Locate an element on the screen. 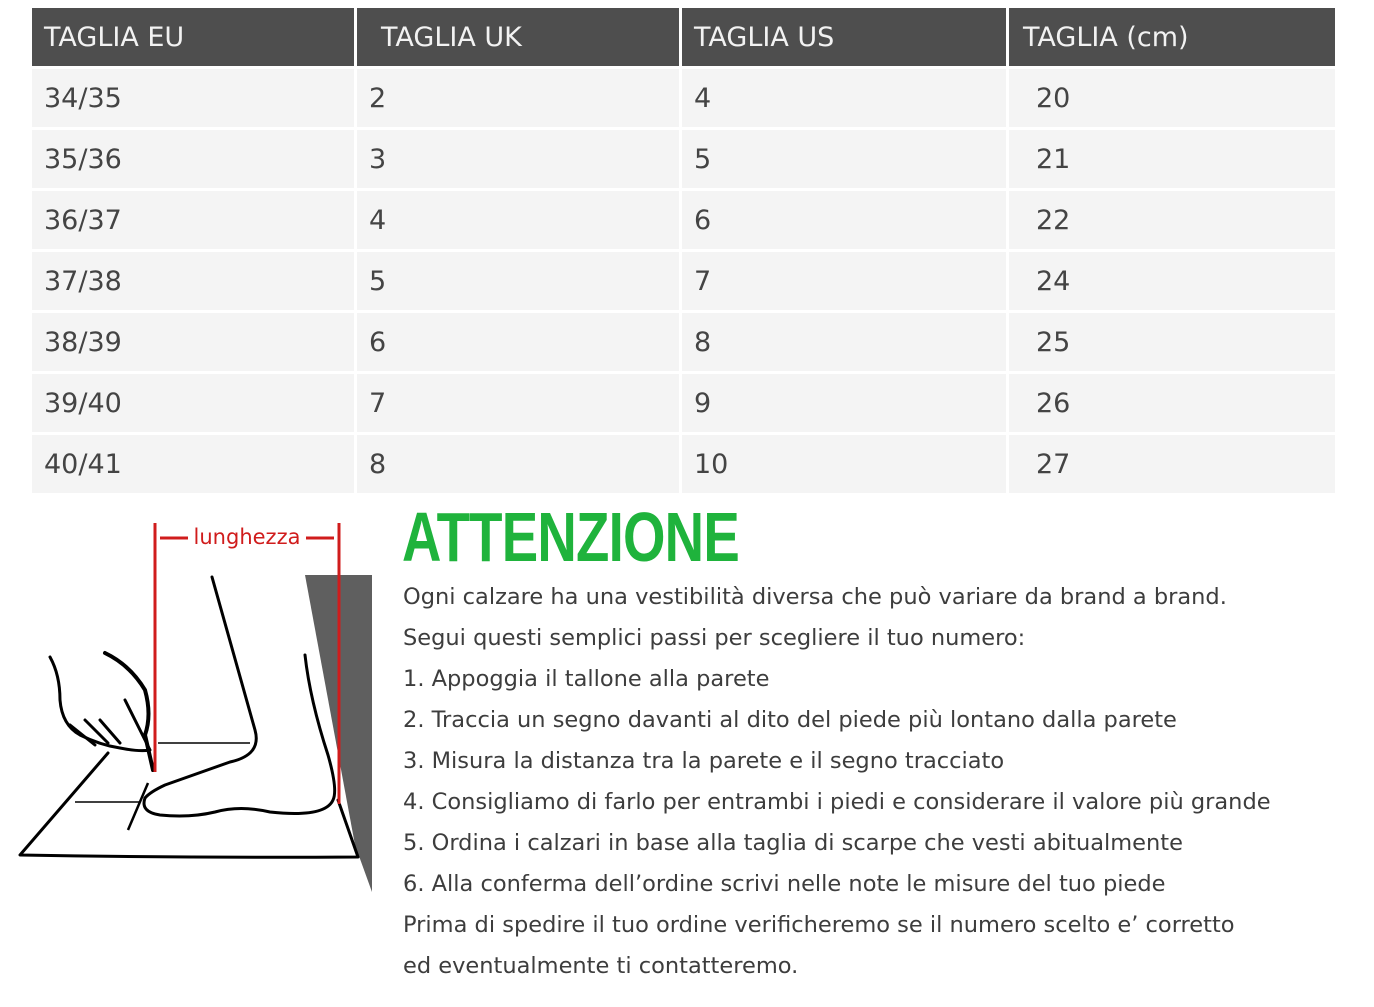 Image resolution: width=1374 pixels, height=1007 pixels. foot-sole is located at coordinates (239, 735).